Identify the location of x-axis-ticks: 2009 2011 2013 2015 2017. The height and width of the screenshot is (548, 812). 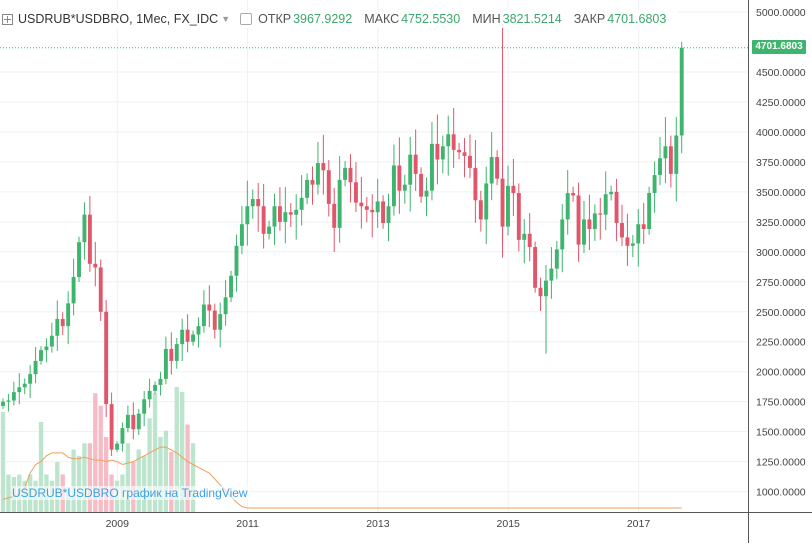
(378, 524).